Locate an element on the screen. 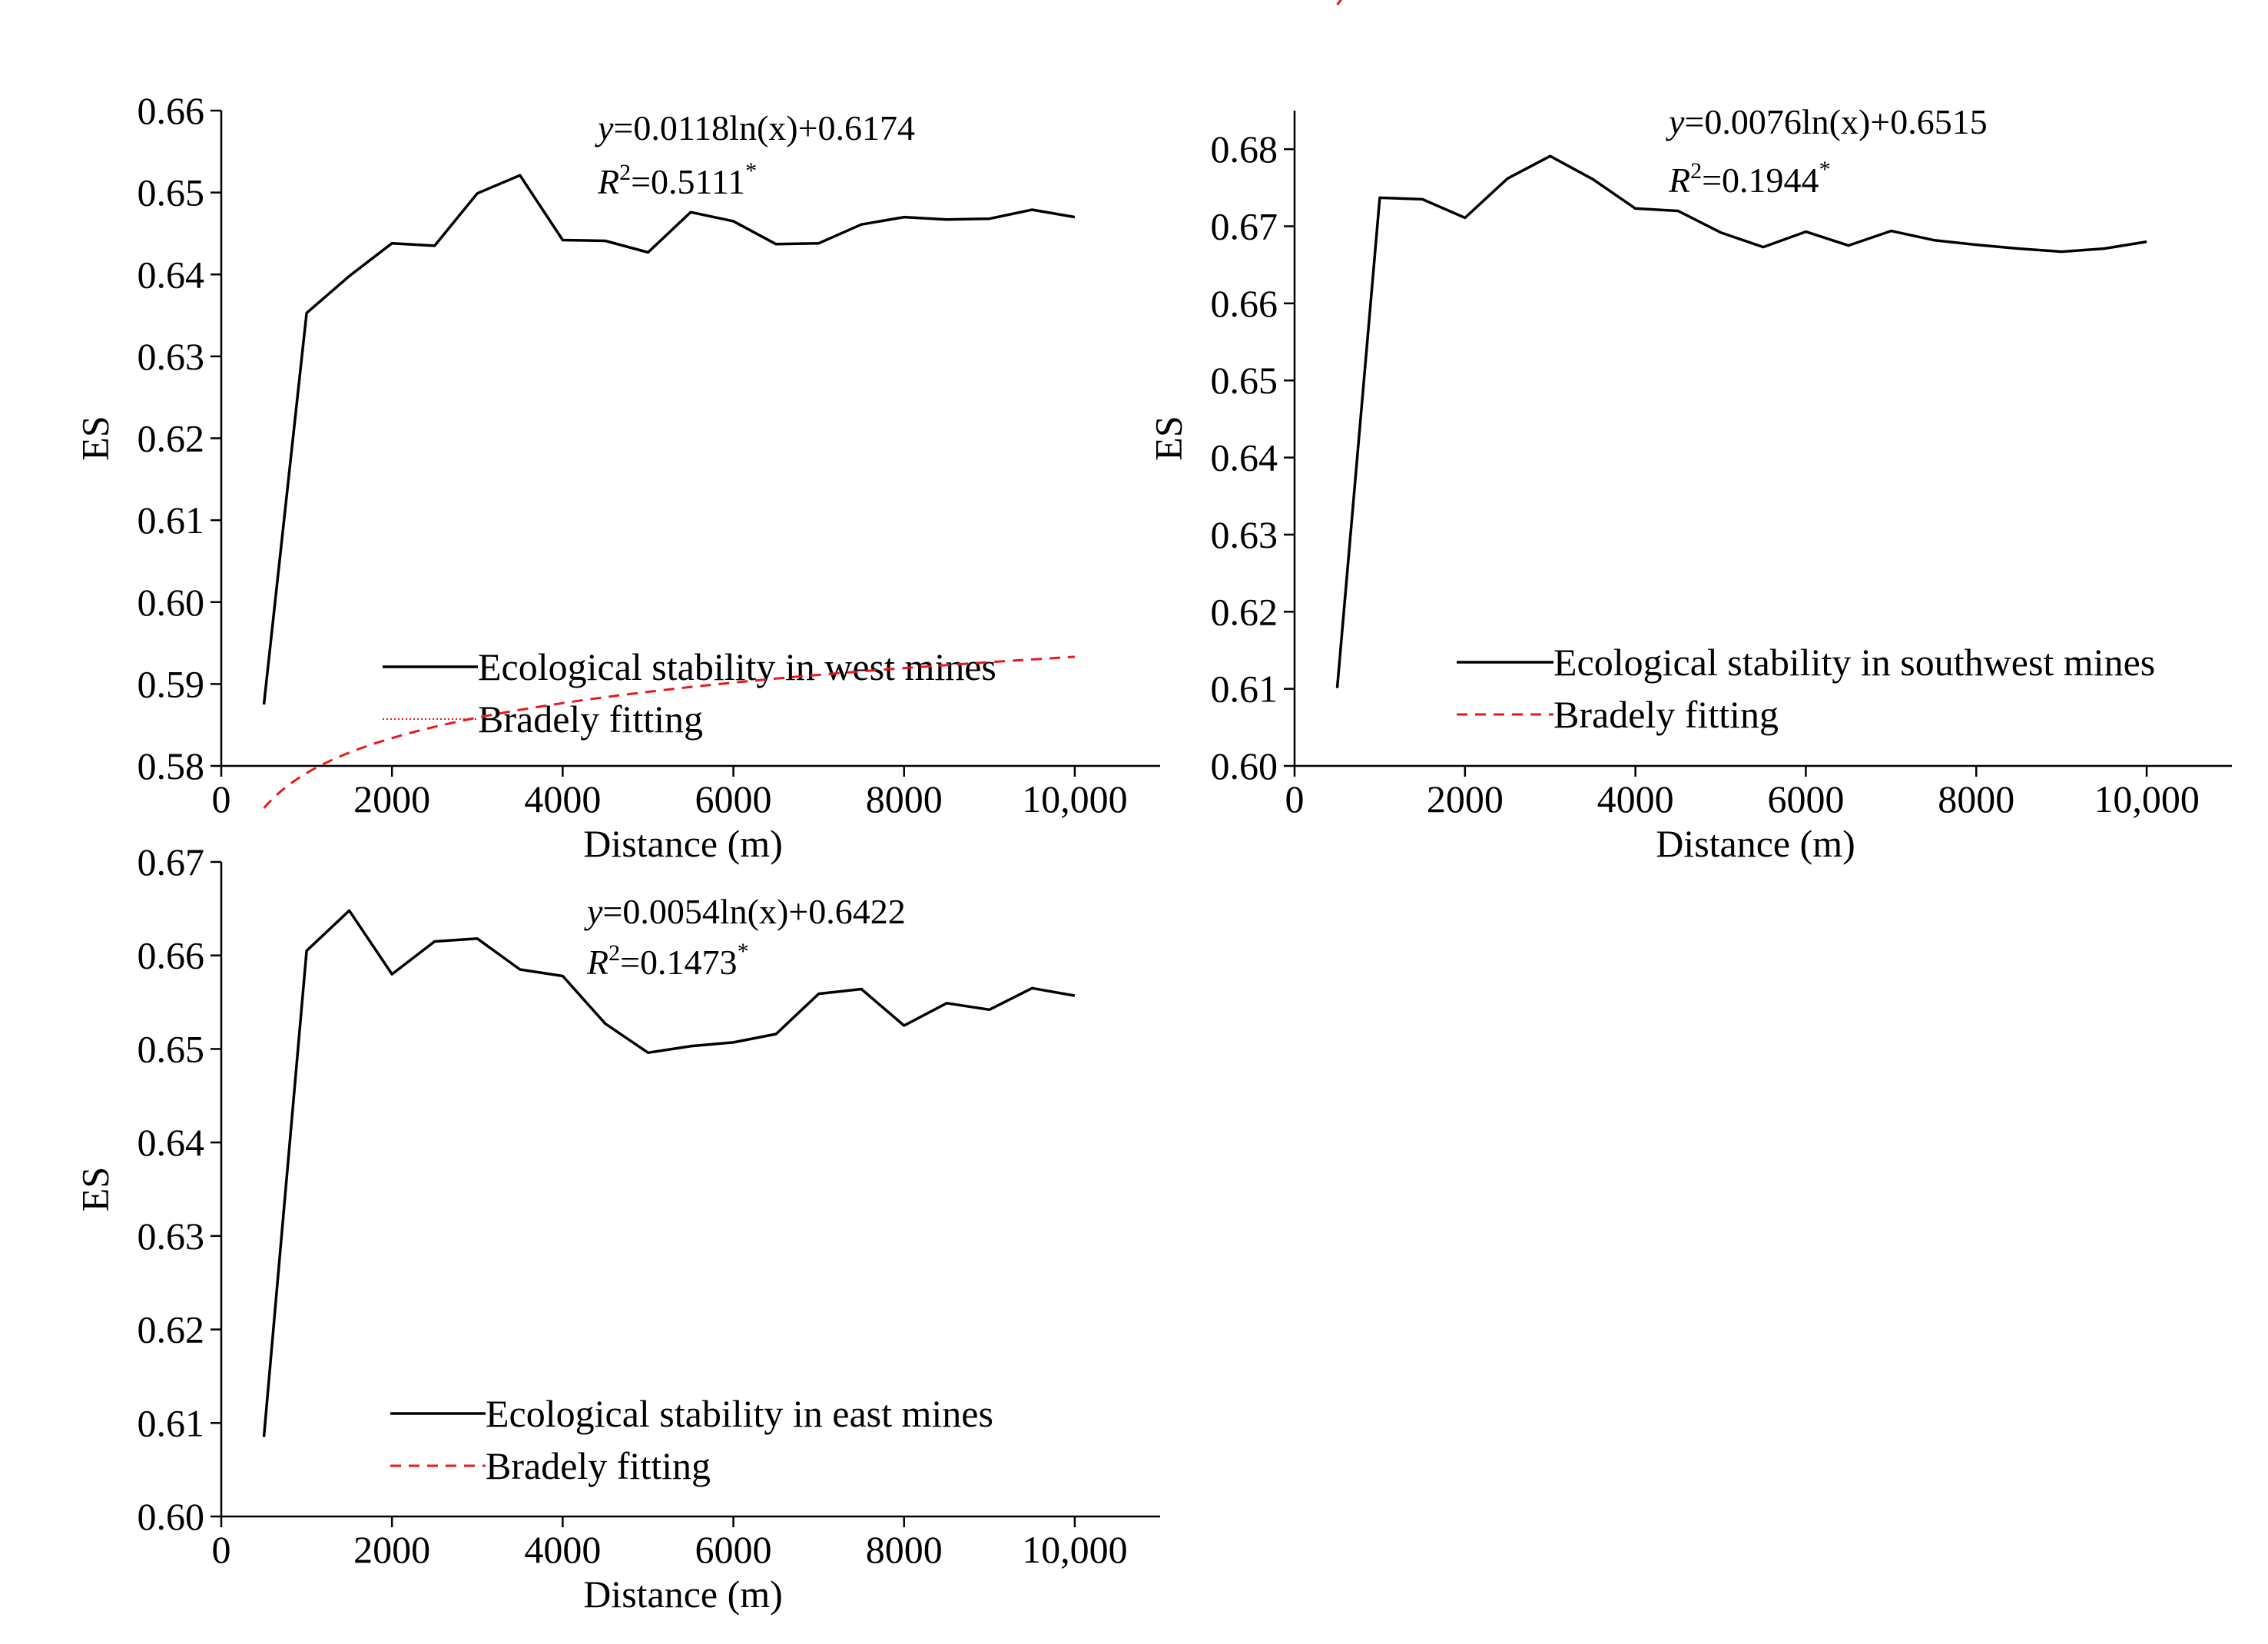 The height and width of the screenshot is (1644, 2268). fit-equation: y=0.0118ln(x)+0.6174 is located at coordinates (755, 128).